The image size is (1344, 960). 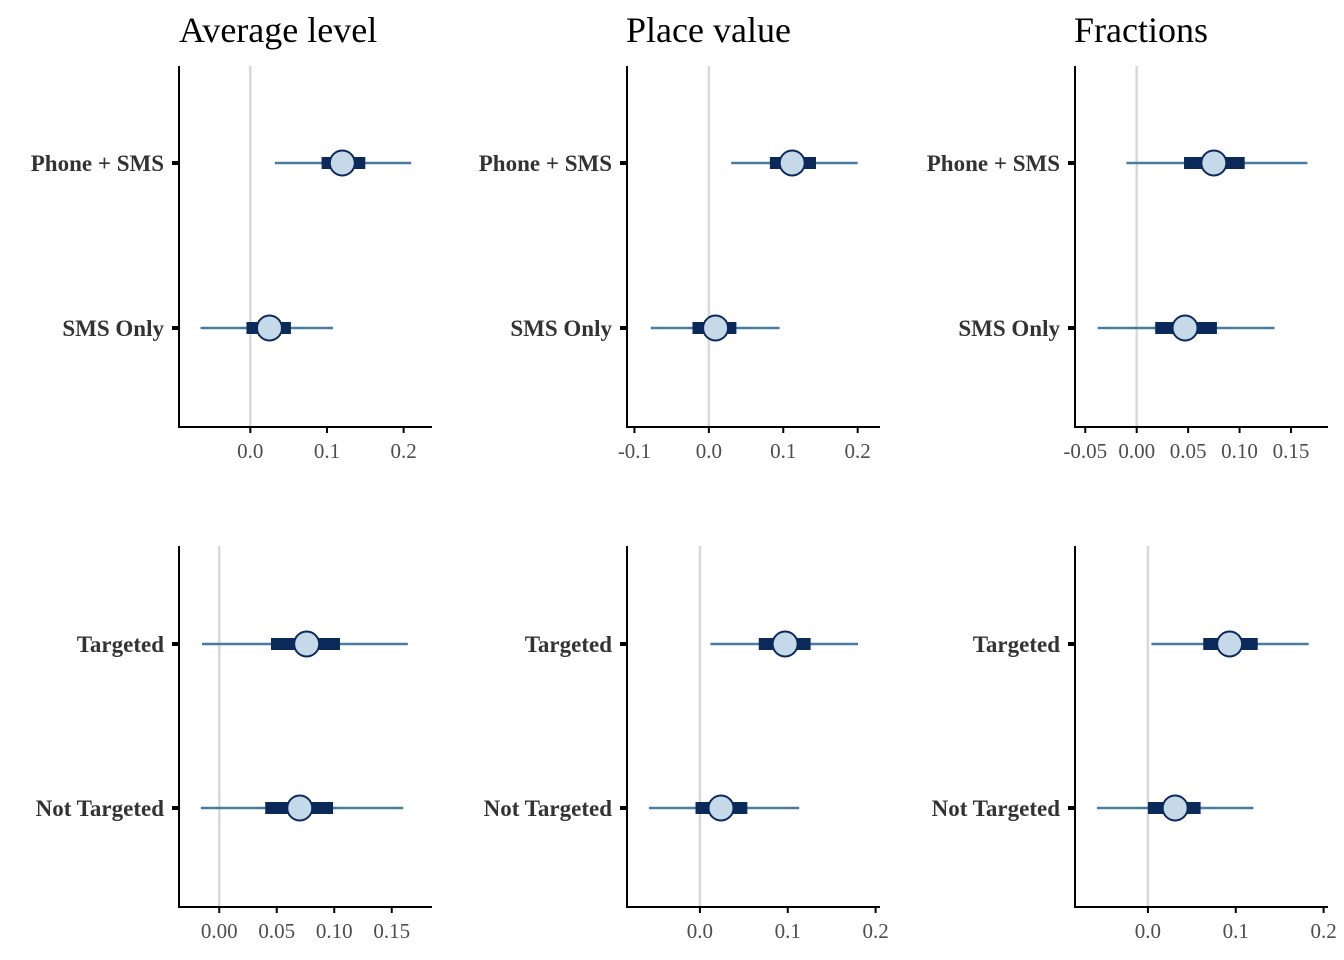 I want to click on chart-panel-4: 0.00 0.05 0.10 0.15 Targeted Not Targeted, so click(x=234, y=744).